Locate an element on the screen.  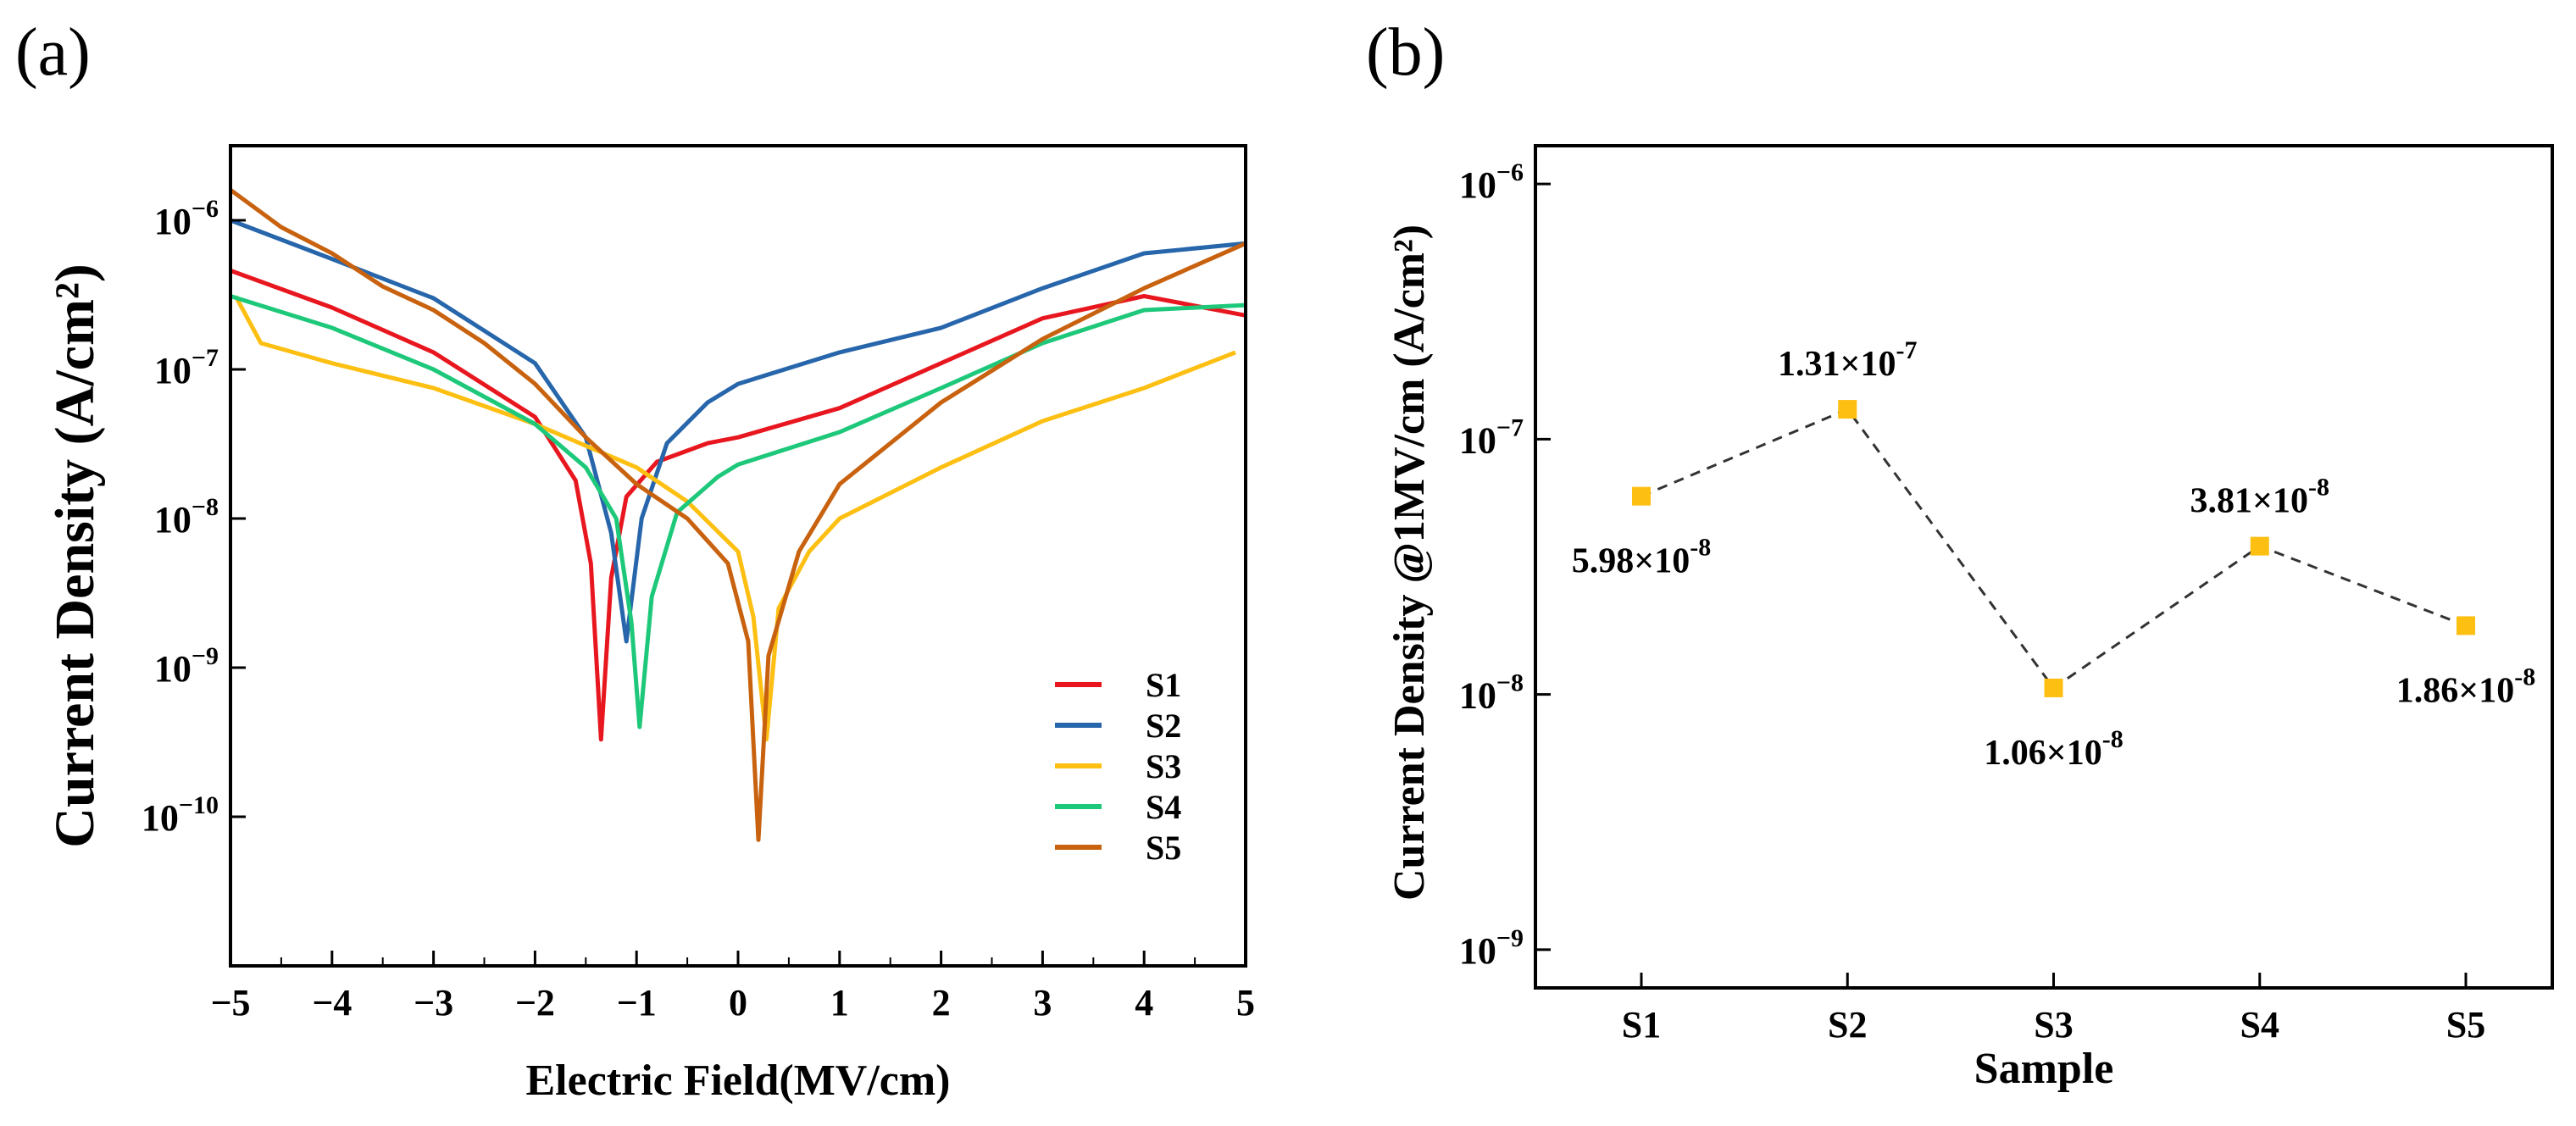
x-tick-label: −5 is located at coordinates (230, 1002).